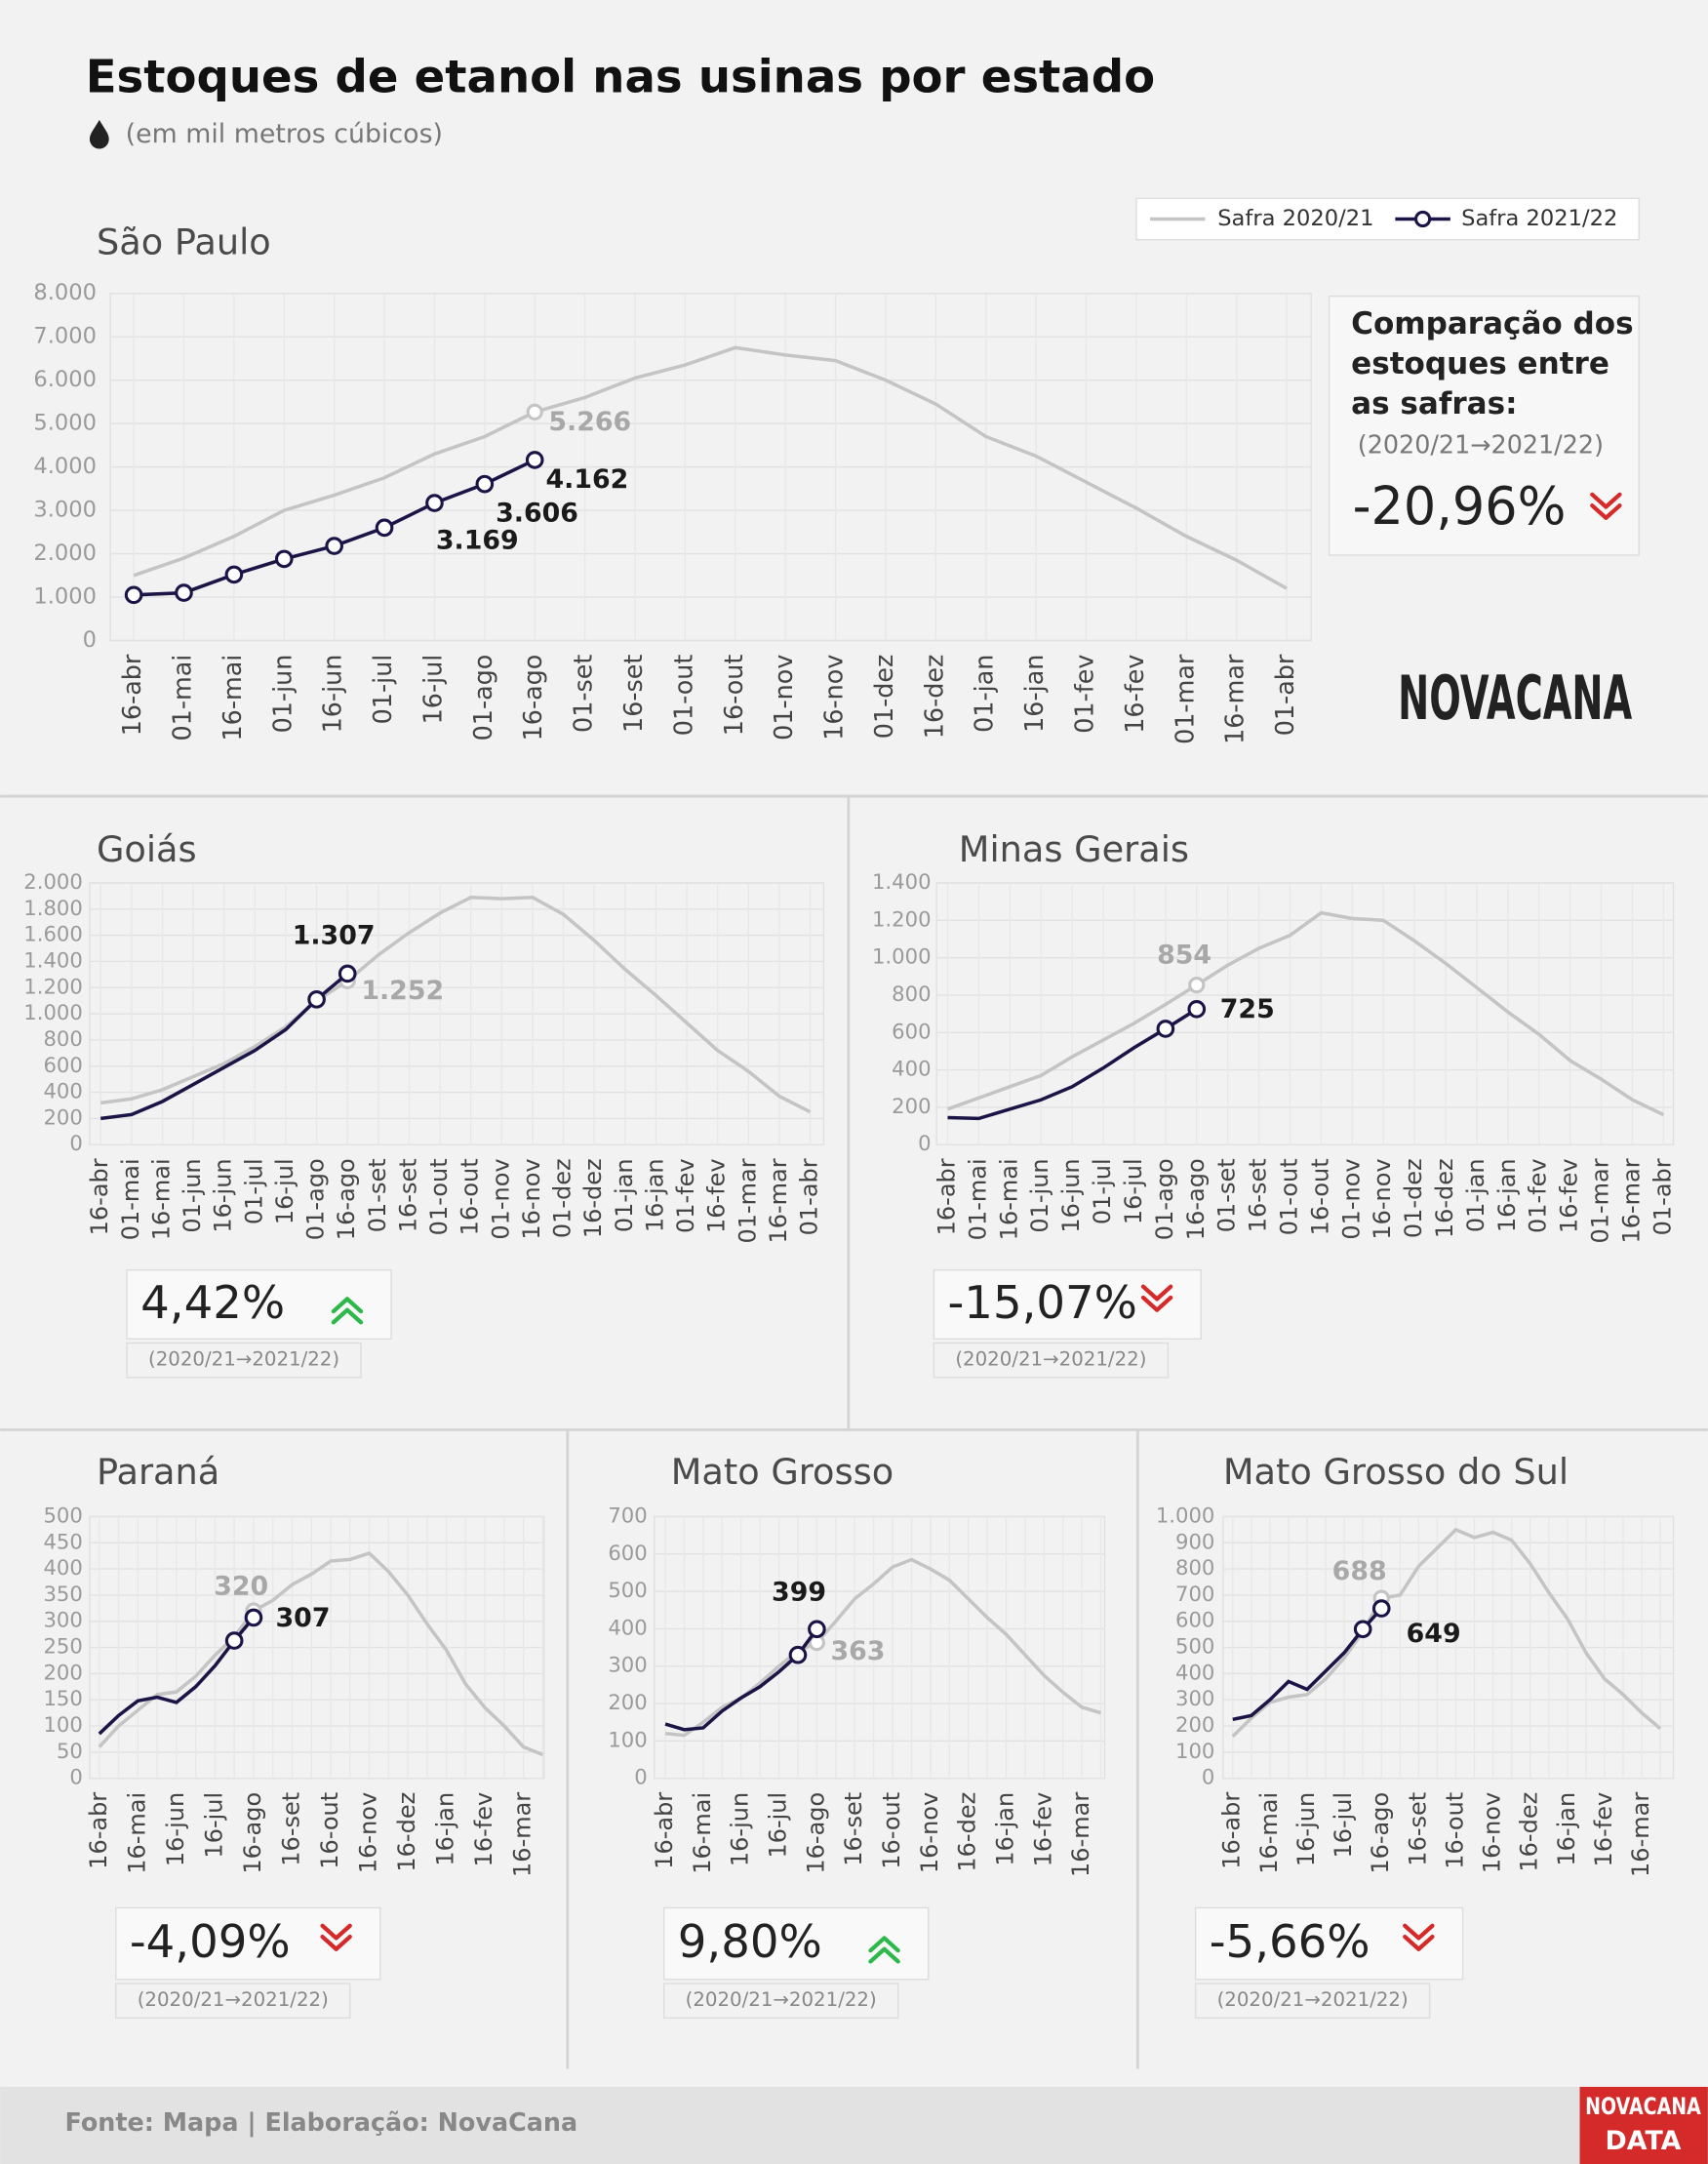 This screenshot has width=1708, height=2164. I want to click on x-tick-label: 16-out, so click(891, 1830).